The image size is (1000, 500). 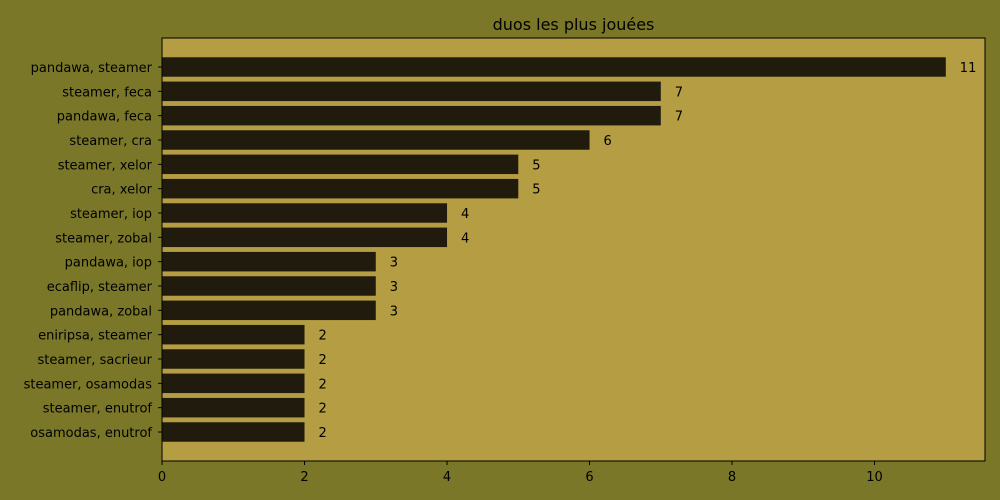 I want to click on x-tick-label: 4, so click(x=447, y=477).